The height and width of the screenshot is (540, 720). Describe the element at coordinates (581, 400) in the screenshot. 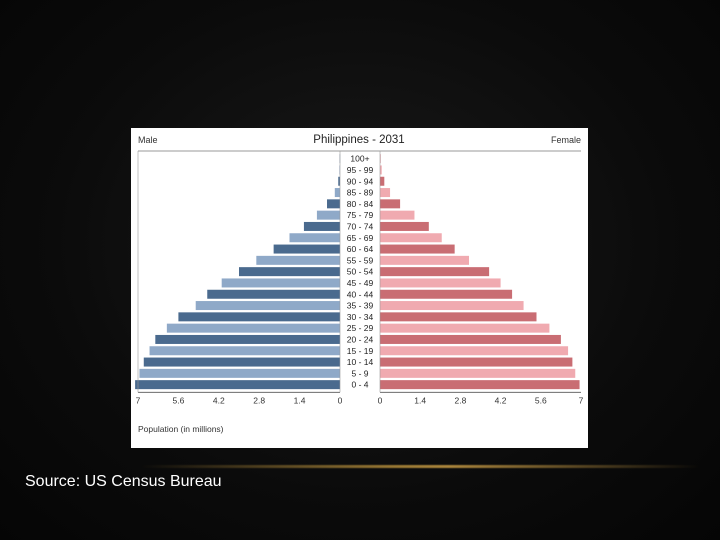

I see `x-tick-label-right: 7` at that location.